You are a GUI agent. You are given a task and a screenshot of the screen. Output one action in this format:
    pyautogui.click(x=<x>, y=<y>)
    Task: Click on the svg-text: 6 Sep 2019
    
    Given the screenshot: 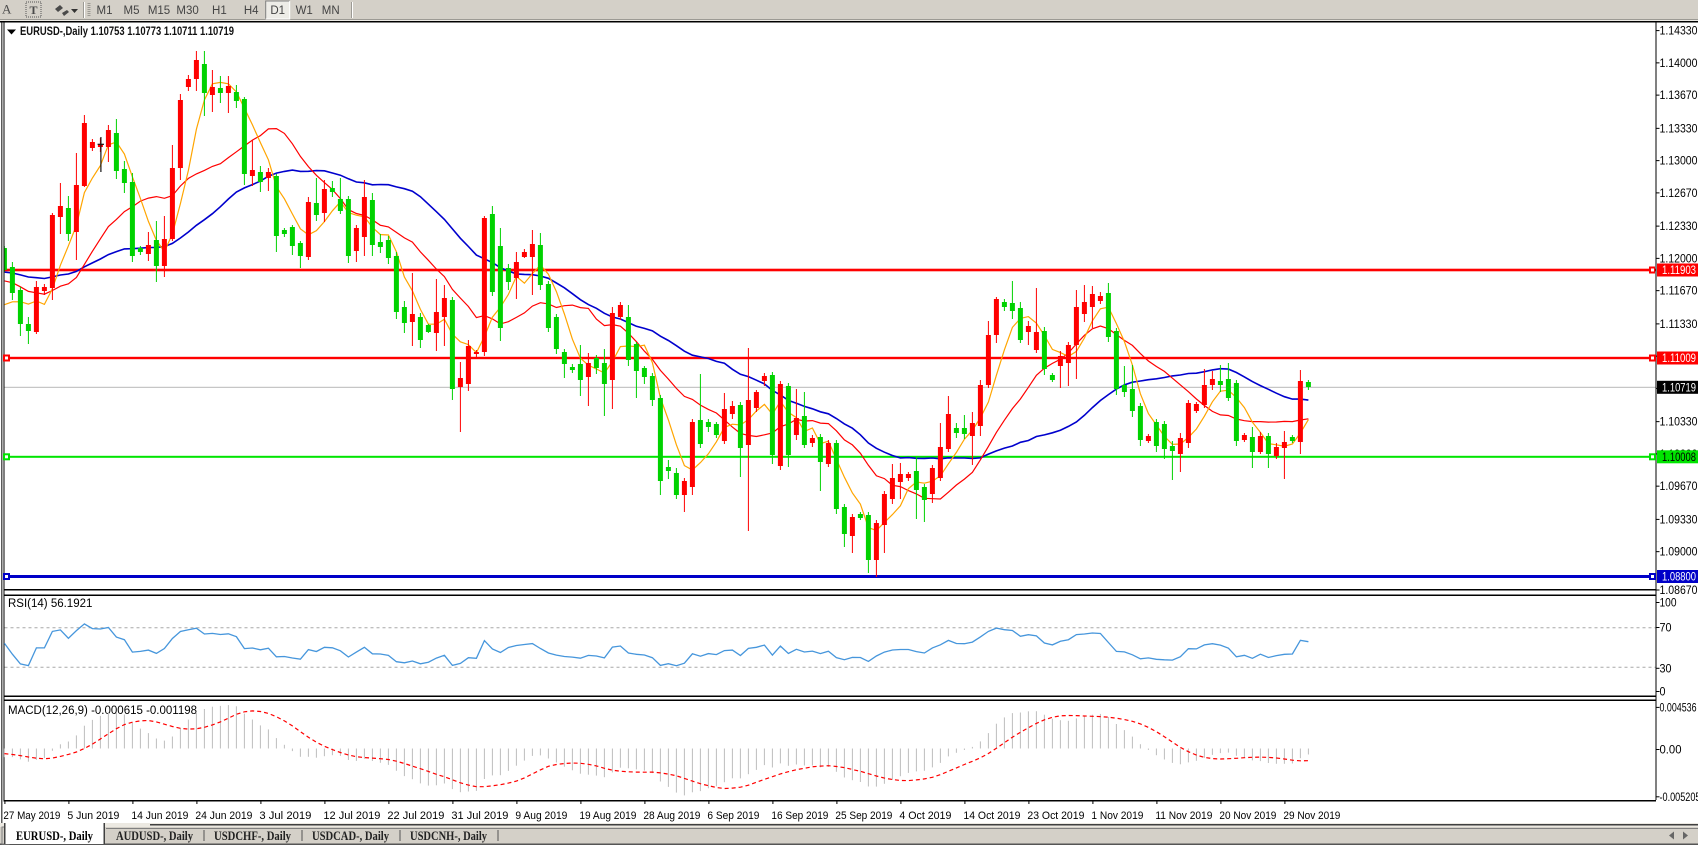 What is the action you would take?
    pyautogui.click(x=733, y=816)
    